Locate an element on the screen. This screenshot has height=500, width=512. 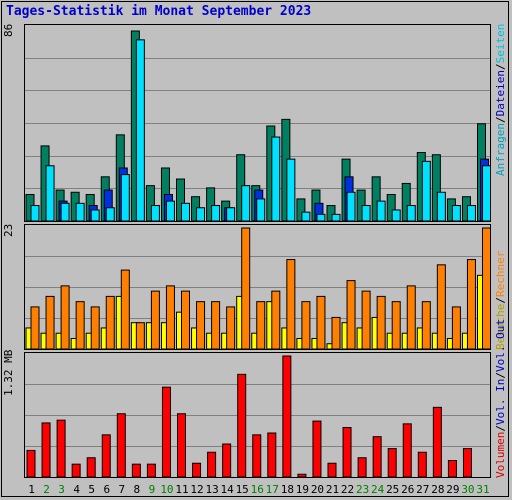
x-tick-label: 1 is located at coordinates (31, 489).